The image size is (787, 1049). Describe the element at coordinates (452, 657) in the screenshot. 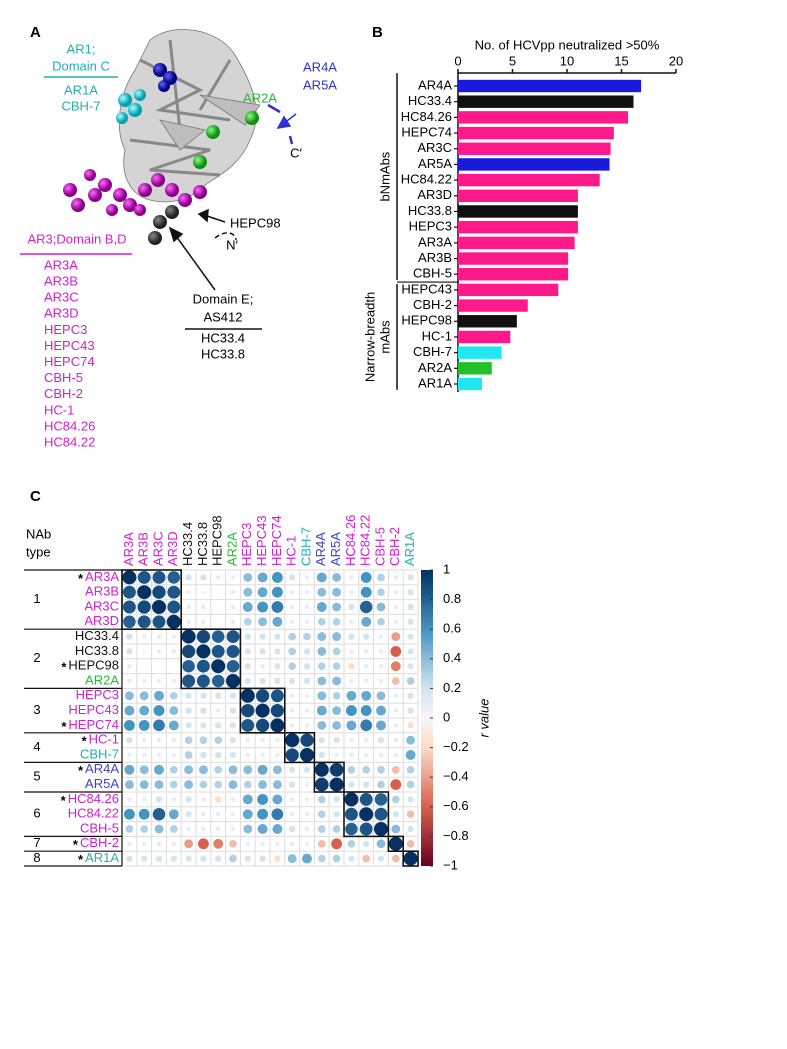

I see `colorbar-tick-label: 0.4` at that location.